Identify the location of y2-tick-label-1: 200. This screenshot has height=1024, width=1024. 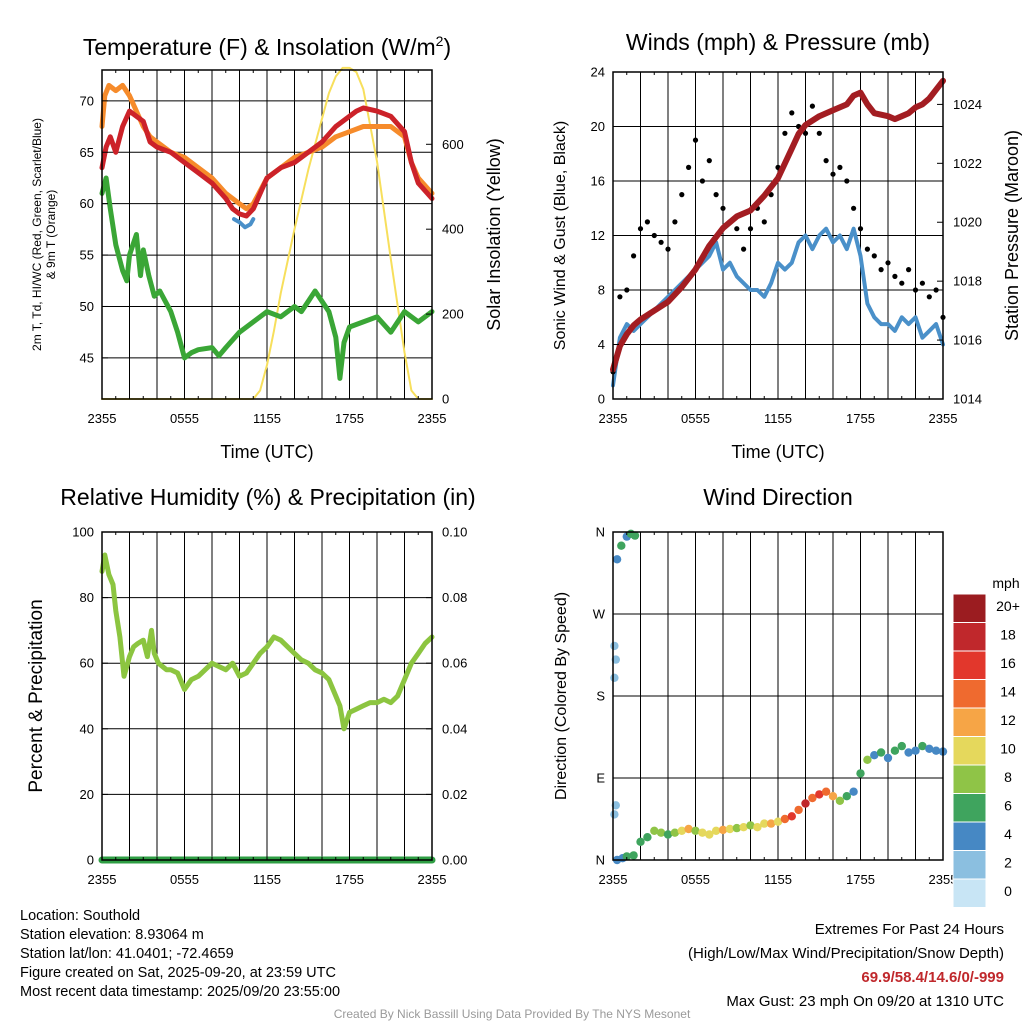
(453, 314).